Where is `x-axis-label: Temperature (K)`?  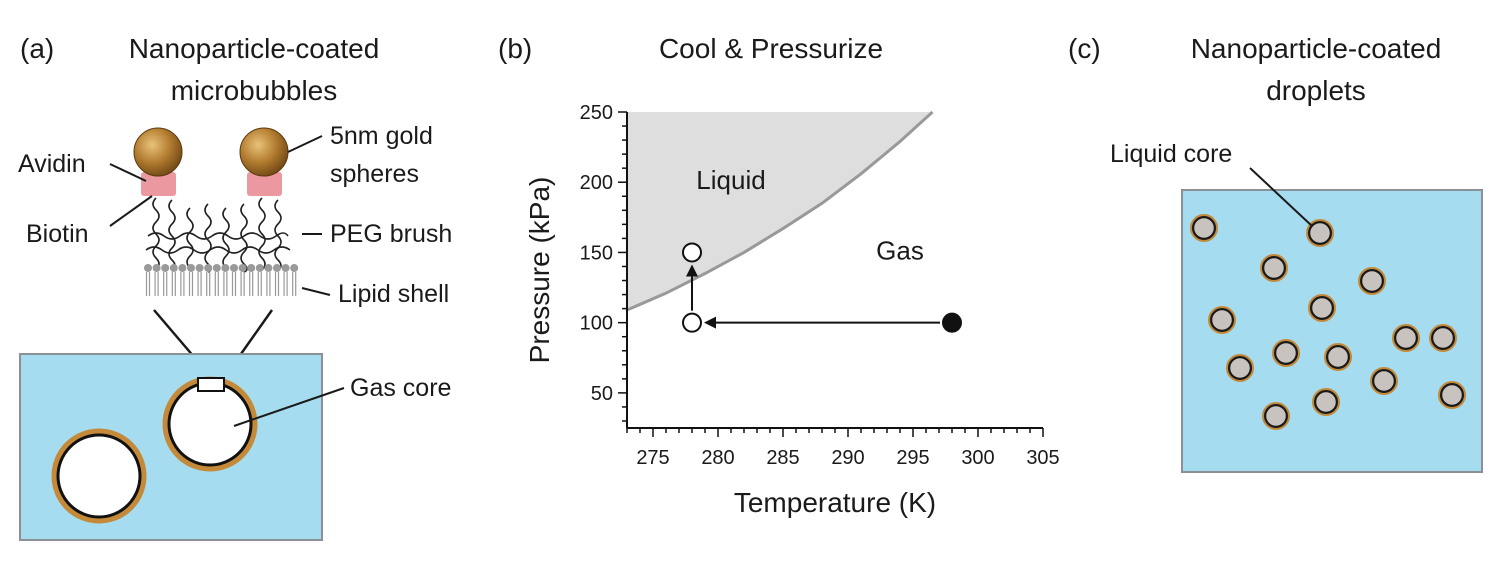 x-axis-label: Temperature (K) is located at coordinates (835, 502).